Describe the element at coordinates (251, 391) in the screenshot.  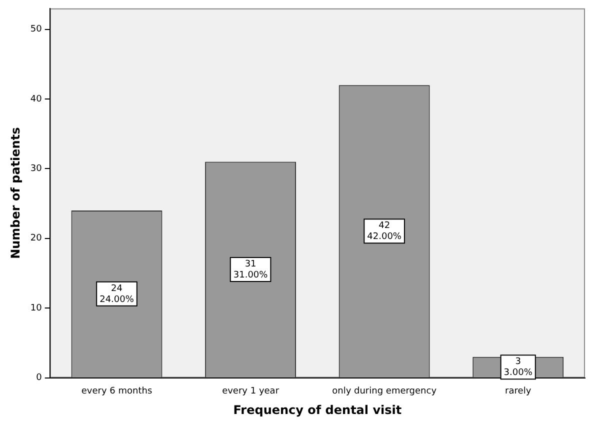
I see `x-tick-label: every 1 year` at that location.